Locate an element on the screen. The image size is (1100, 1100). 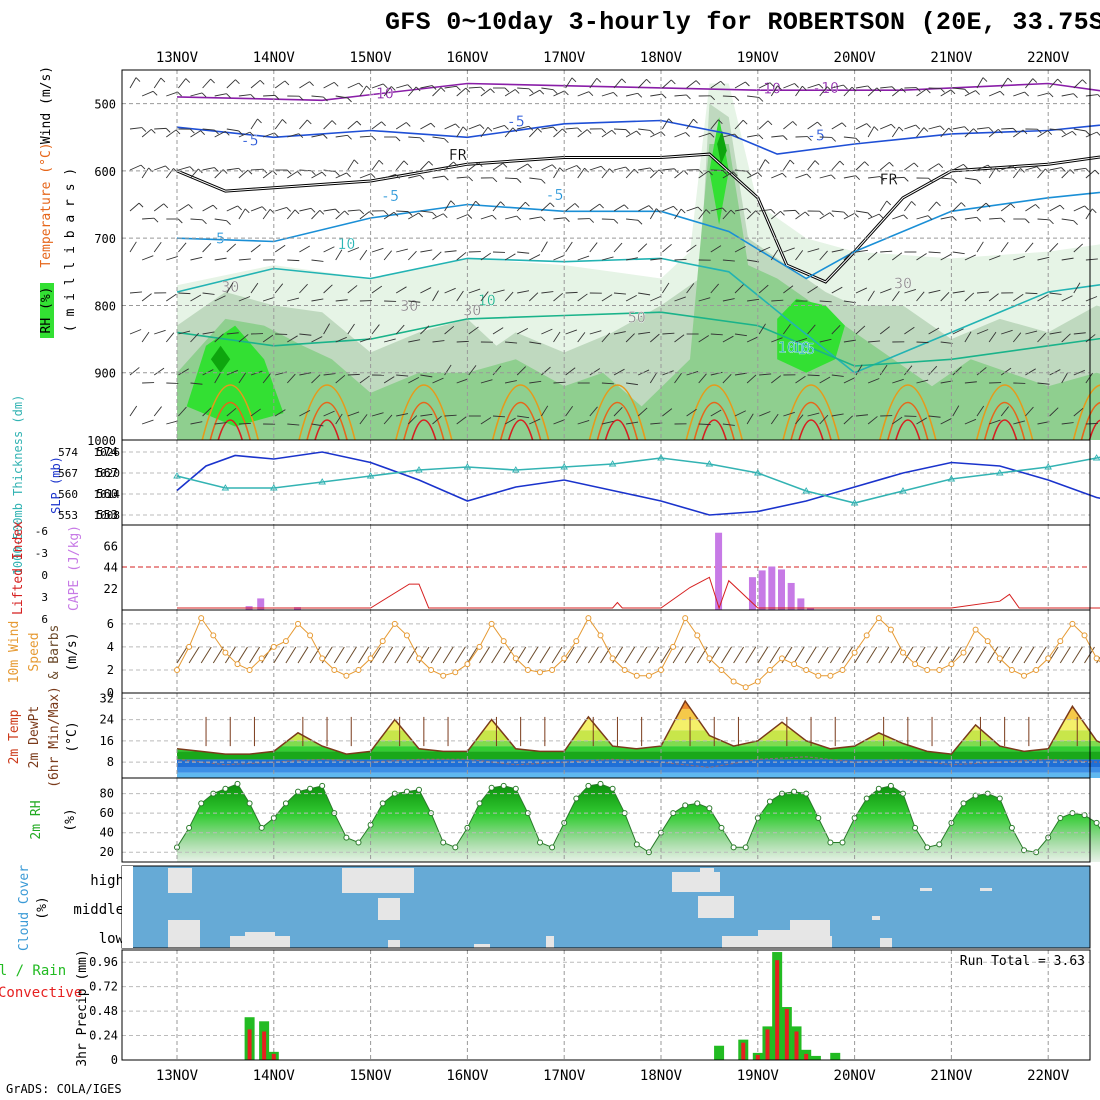
cape-bar is located at coordinates (791, 596).